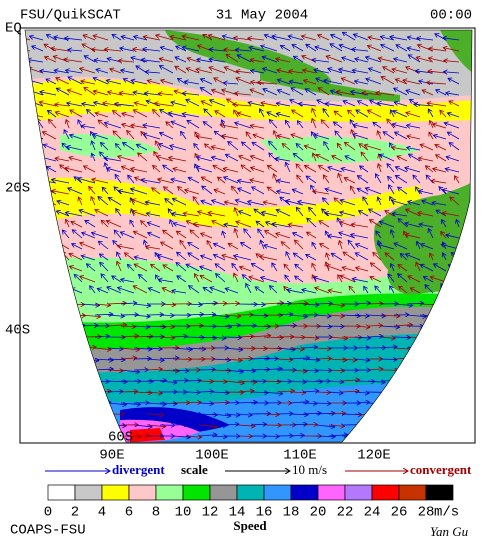 The width and height of the screenshot is (500, 550). I want to click on colorbar-tick: 24, so click(372, 513).